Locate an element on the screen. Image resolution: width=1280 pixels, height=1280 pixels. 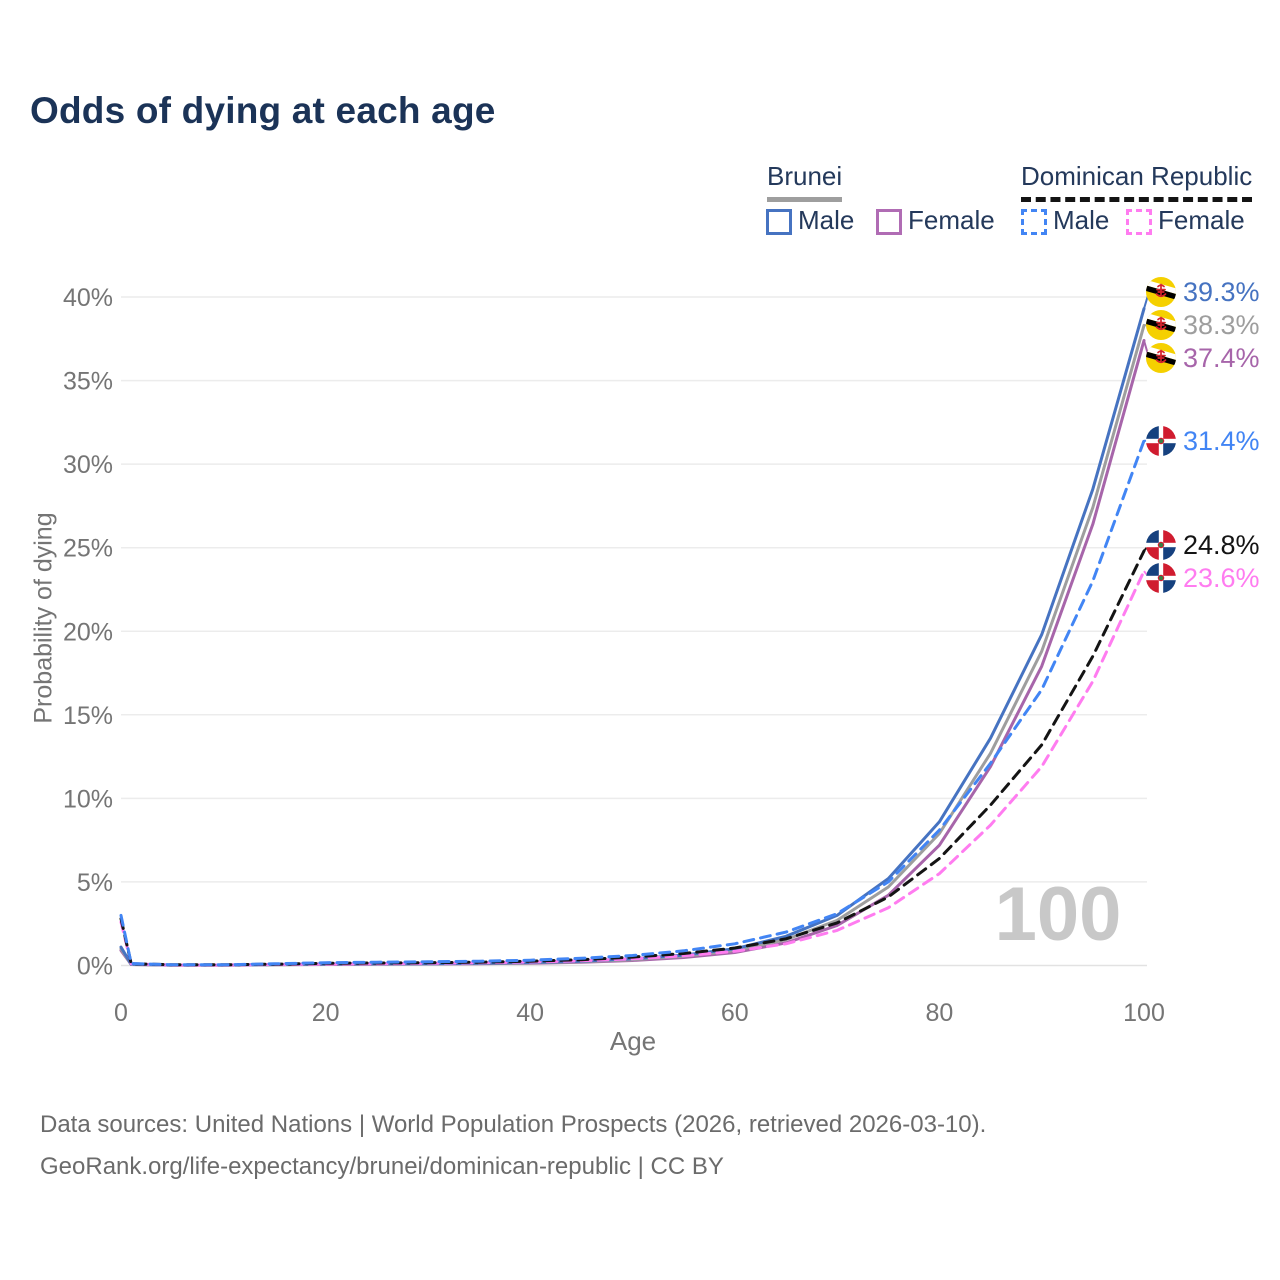
legend-label-dr-male: Male is located at coordinates (1081, 220).